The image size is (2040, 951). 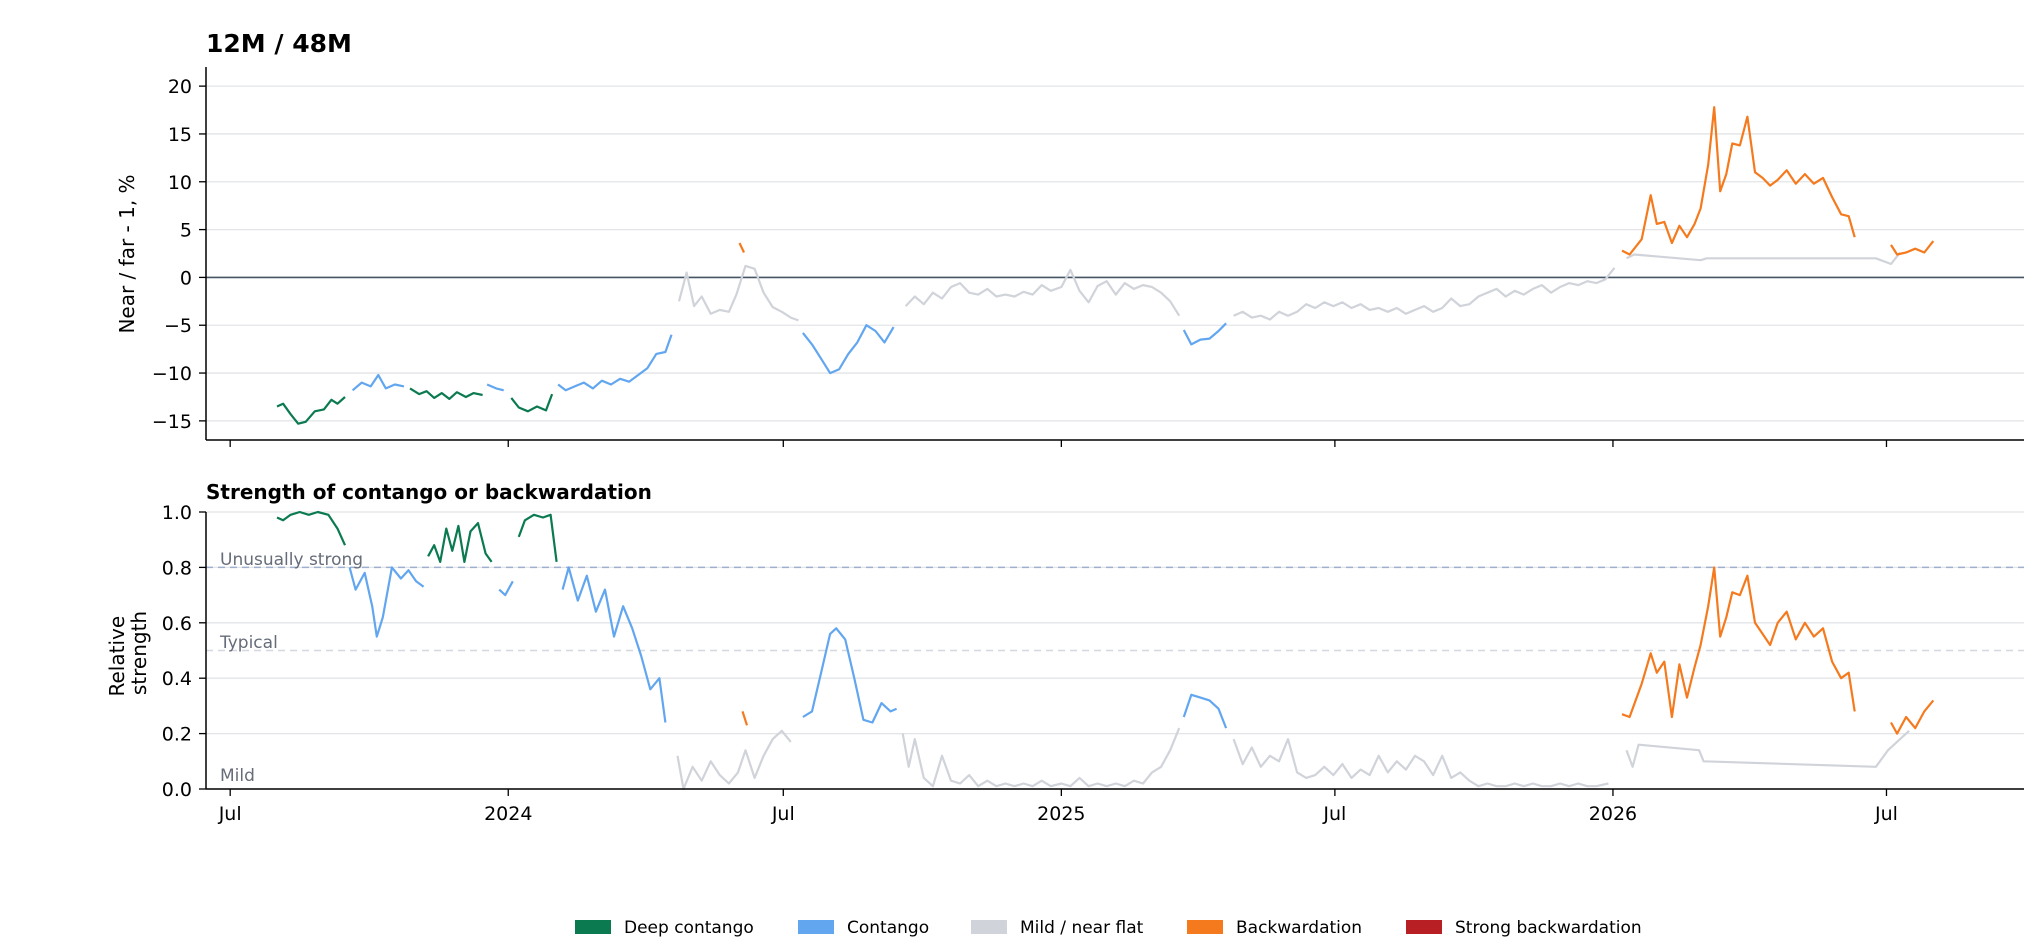 What do you see at coordinates (180, 87) in the screenshot?
I see `y-tick-label: 20` at bounding box center [180, 87].